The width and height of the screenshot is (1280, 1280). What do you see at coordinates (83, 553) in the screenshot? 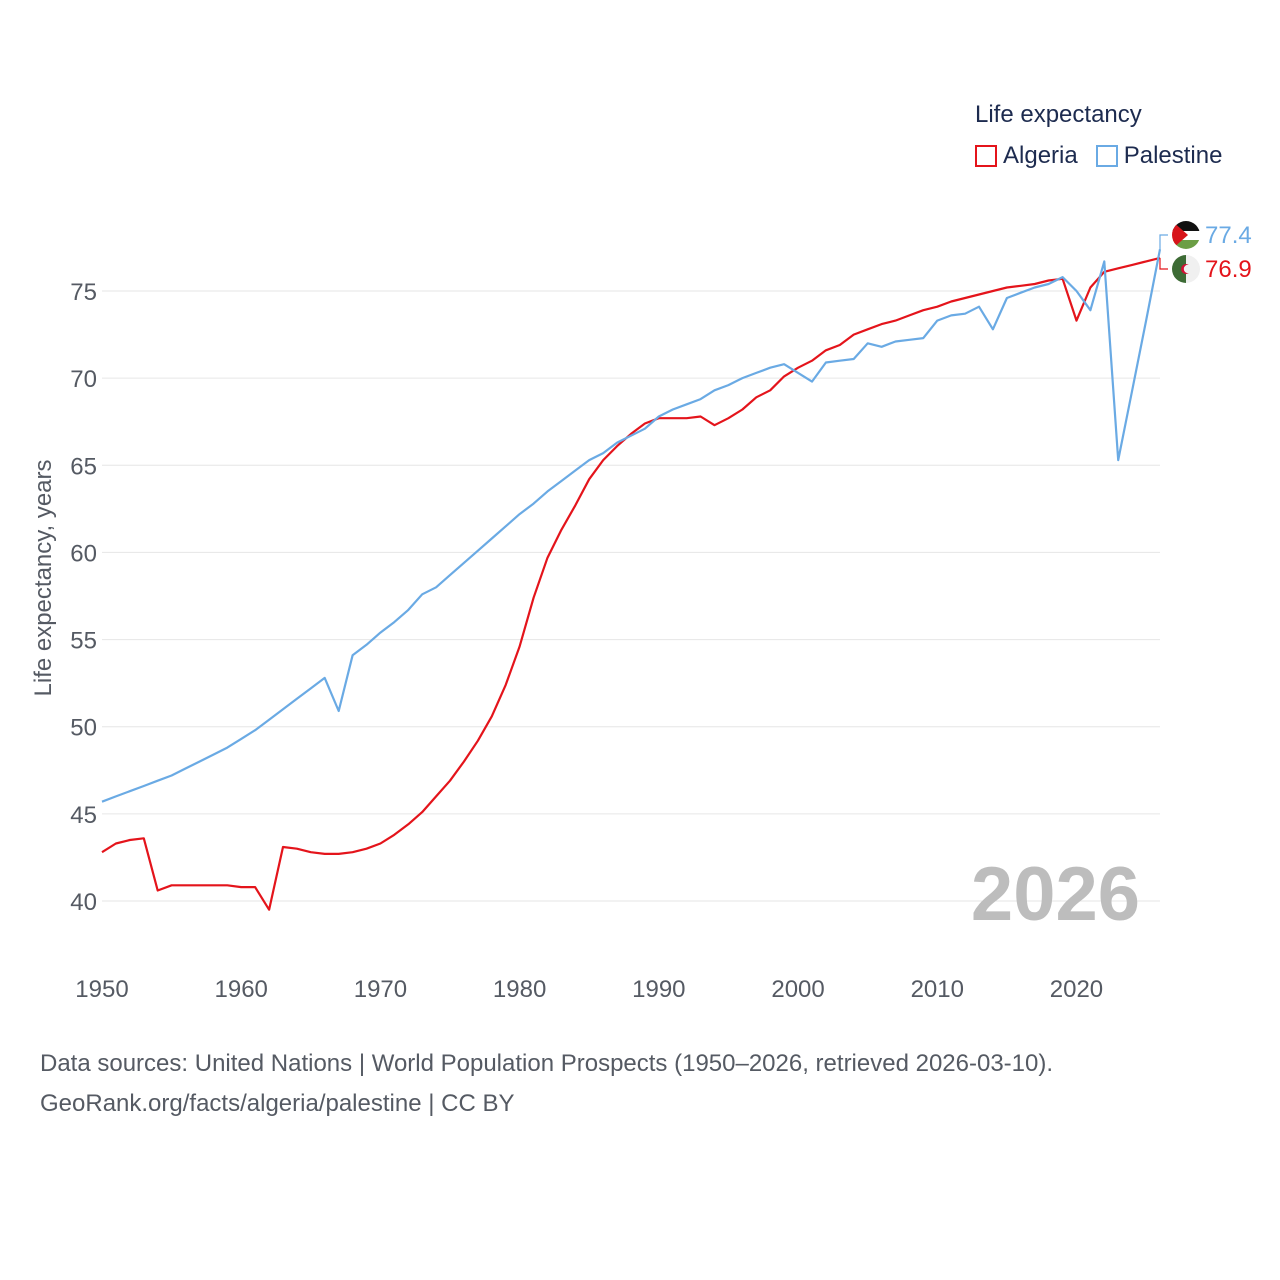
I see `y-tick-60: 60` at bounding box center [83, 553].